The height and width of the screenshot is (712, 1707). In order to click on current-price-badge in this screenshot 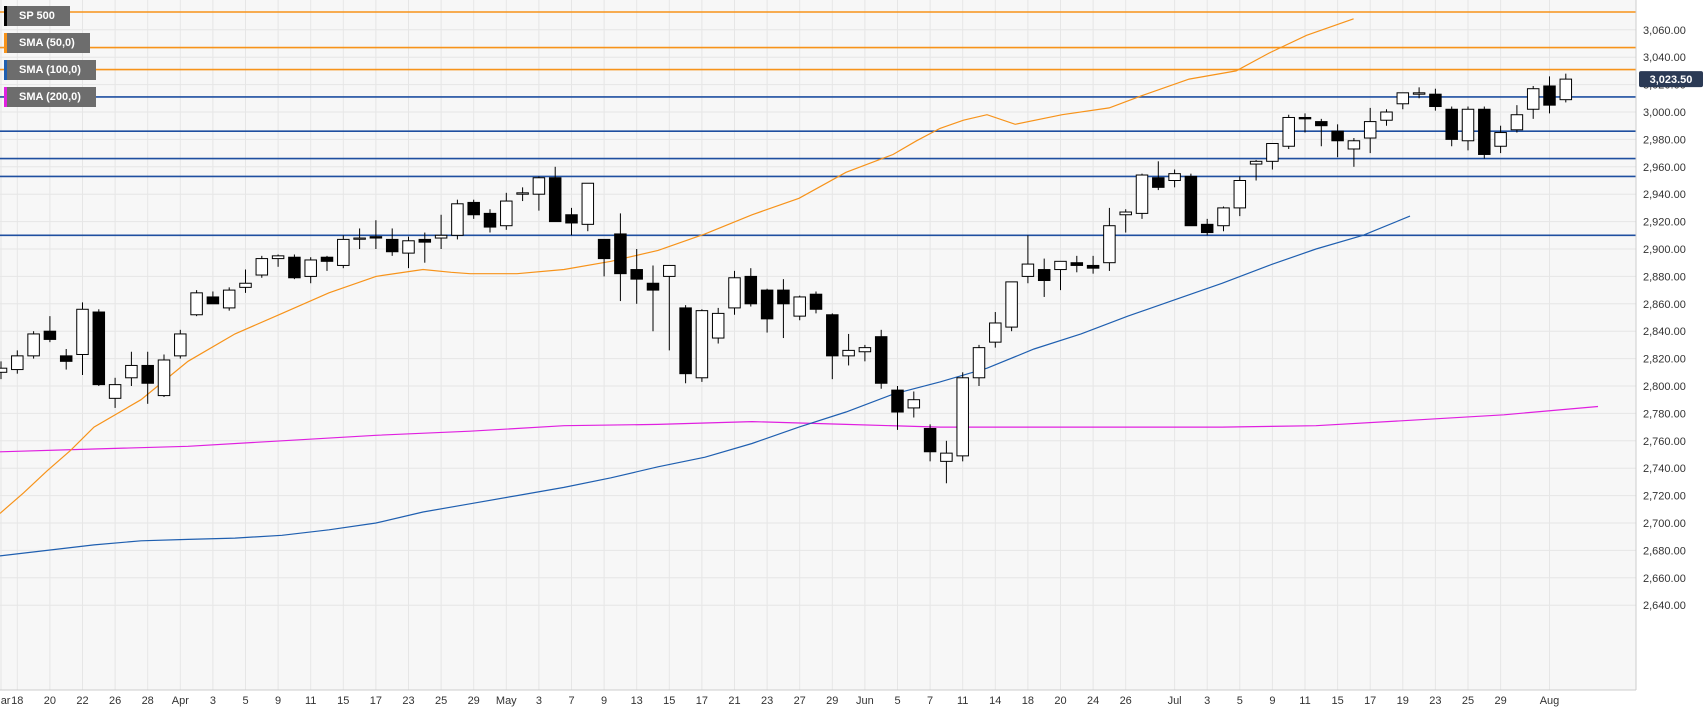, I will do `click(1671, 79)`.